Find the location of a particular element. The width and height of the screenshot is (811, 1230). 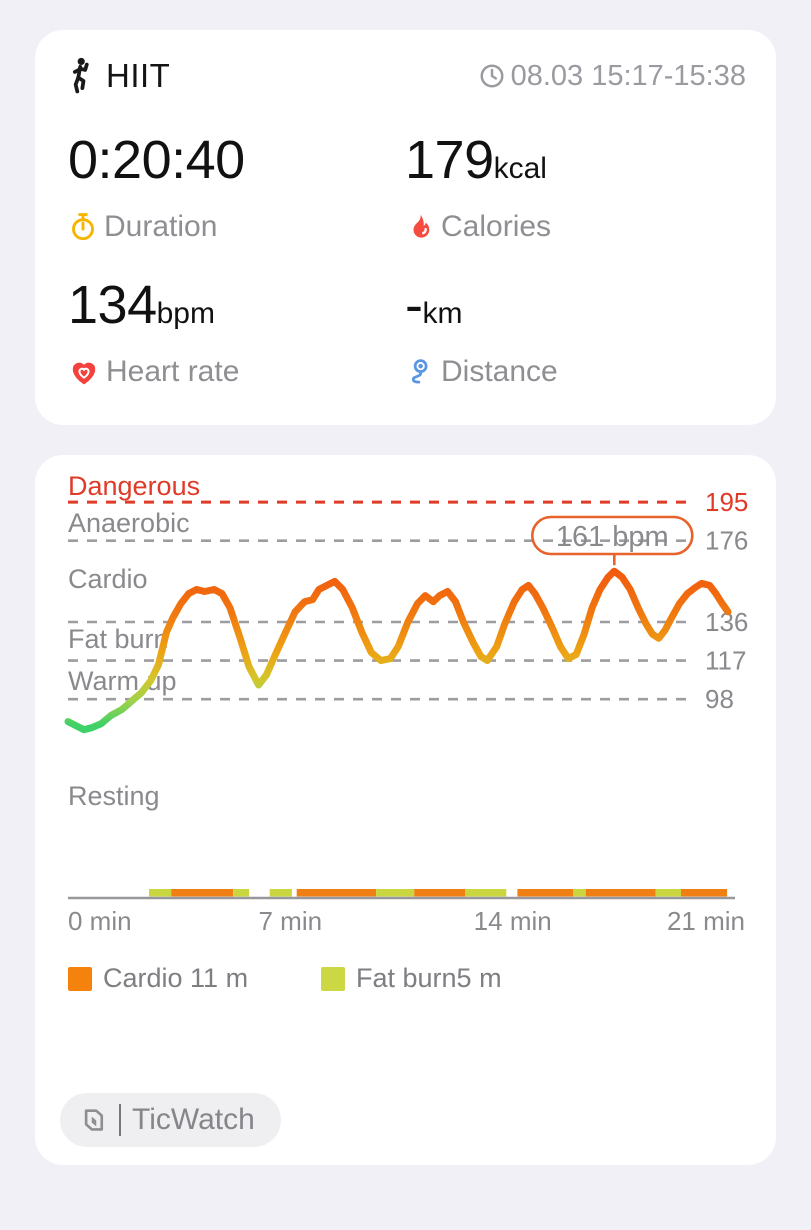

zone-threshold-label: 98 is located at coordinates (719, 699).